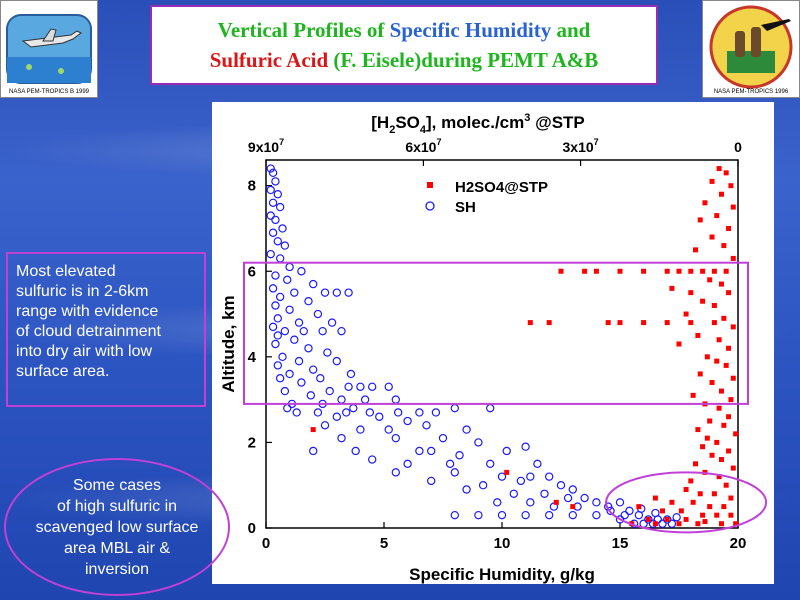 Image resolution: width=800 pixels, height=600 pixels. What do you see at coordinates (596, 142) in the screenshot?
I see `top-tick-exponent: 7` at bounding box center [596, 142].